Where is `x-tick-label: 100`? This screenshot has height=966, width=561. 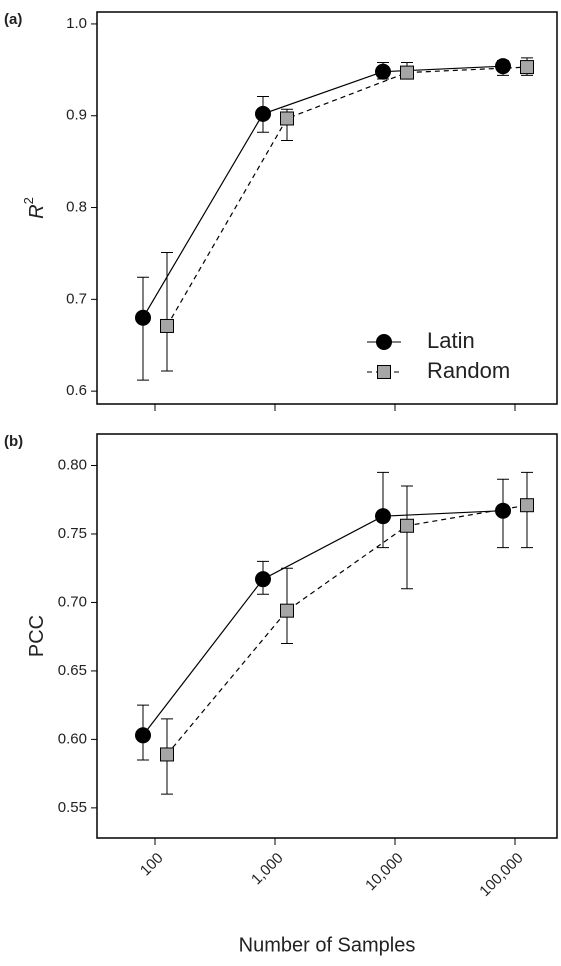
x-tick-label: 100 is located at coordinates (152, 865).